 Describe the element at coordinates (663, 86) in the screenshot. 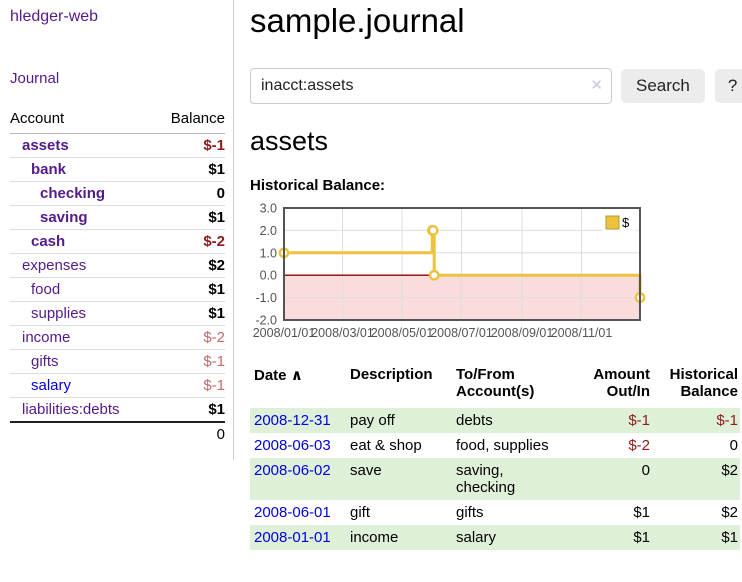

I see `search-button: Search` at that location.